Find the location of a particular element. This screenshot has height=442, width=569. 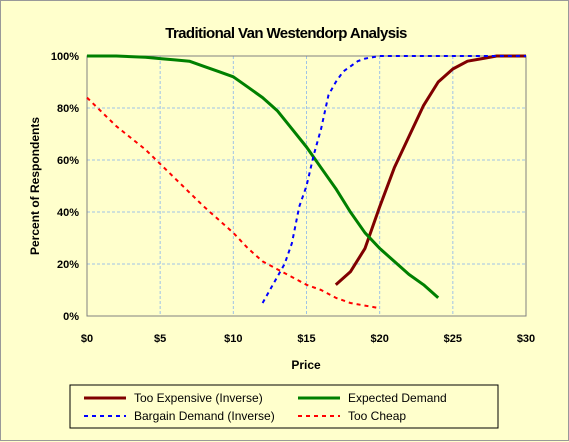

y-tick-label: 0% is located at coordinates (71, 317).